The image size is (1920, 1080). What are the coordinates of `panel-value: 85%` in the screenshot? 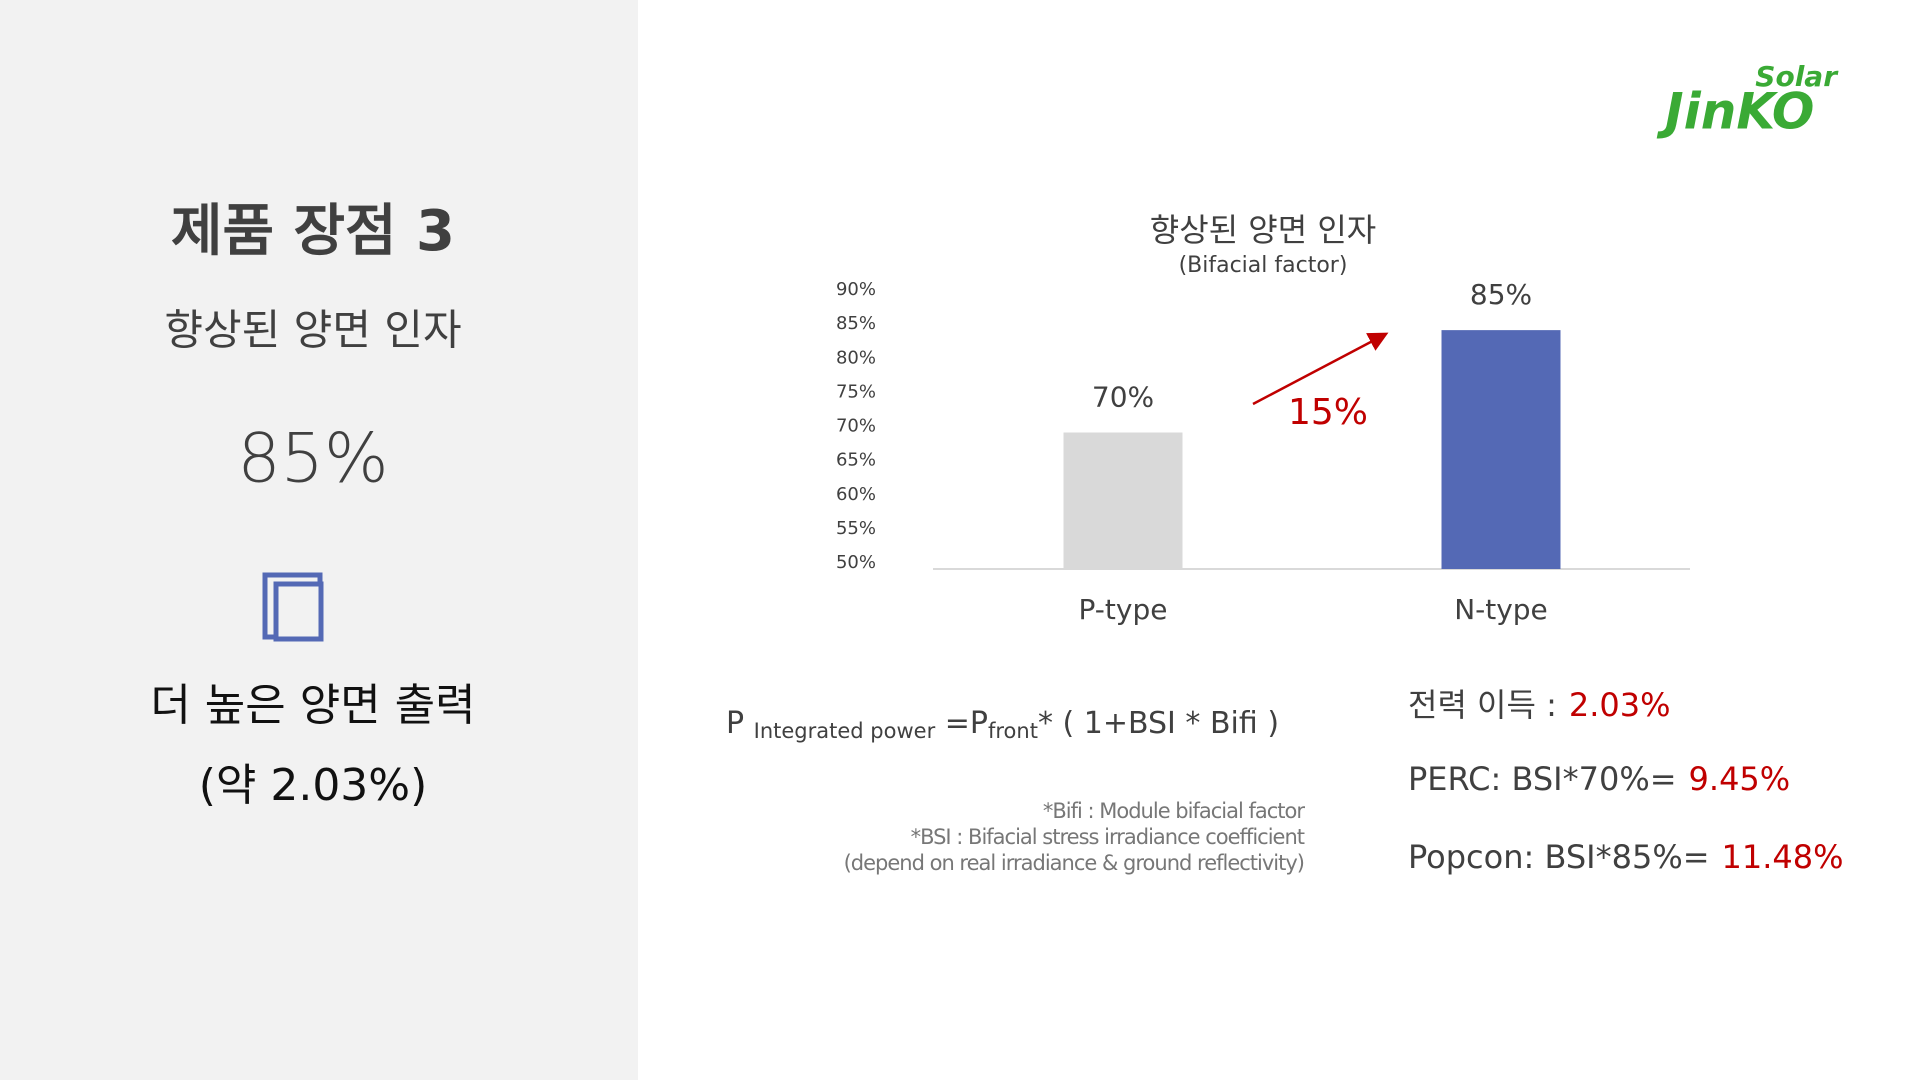 It's located at (312, 459).